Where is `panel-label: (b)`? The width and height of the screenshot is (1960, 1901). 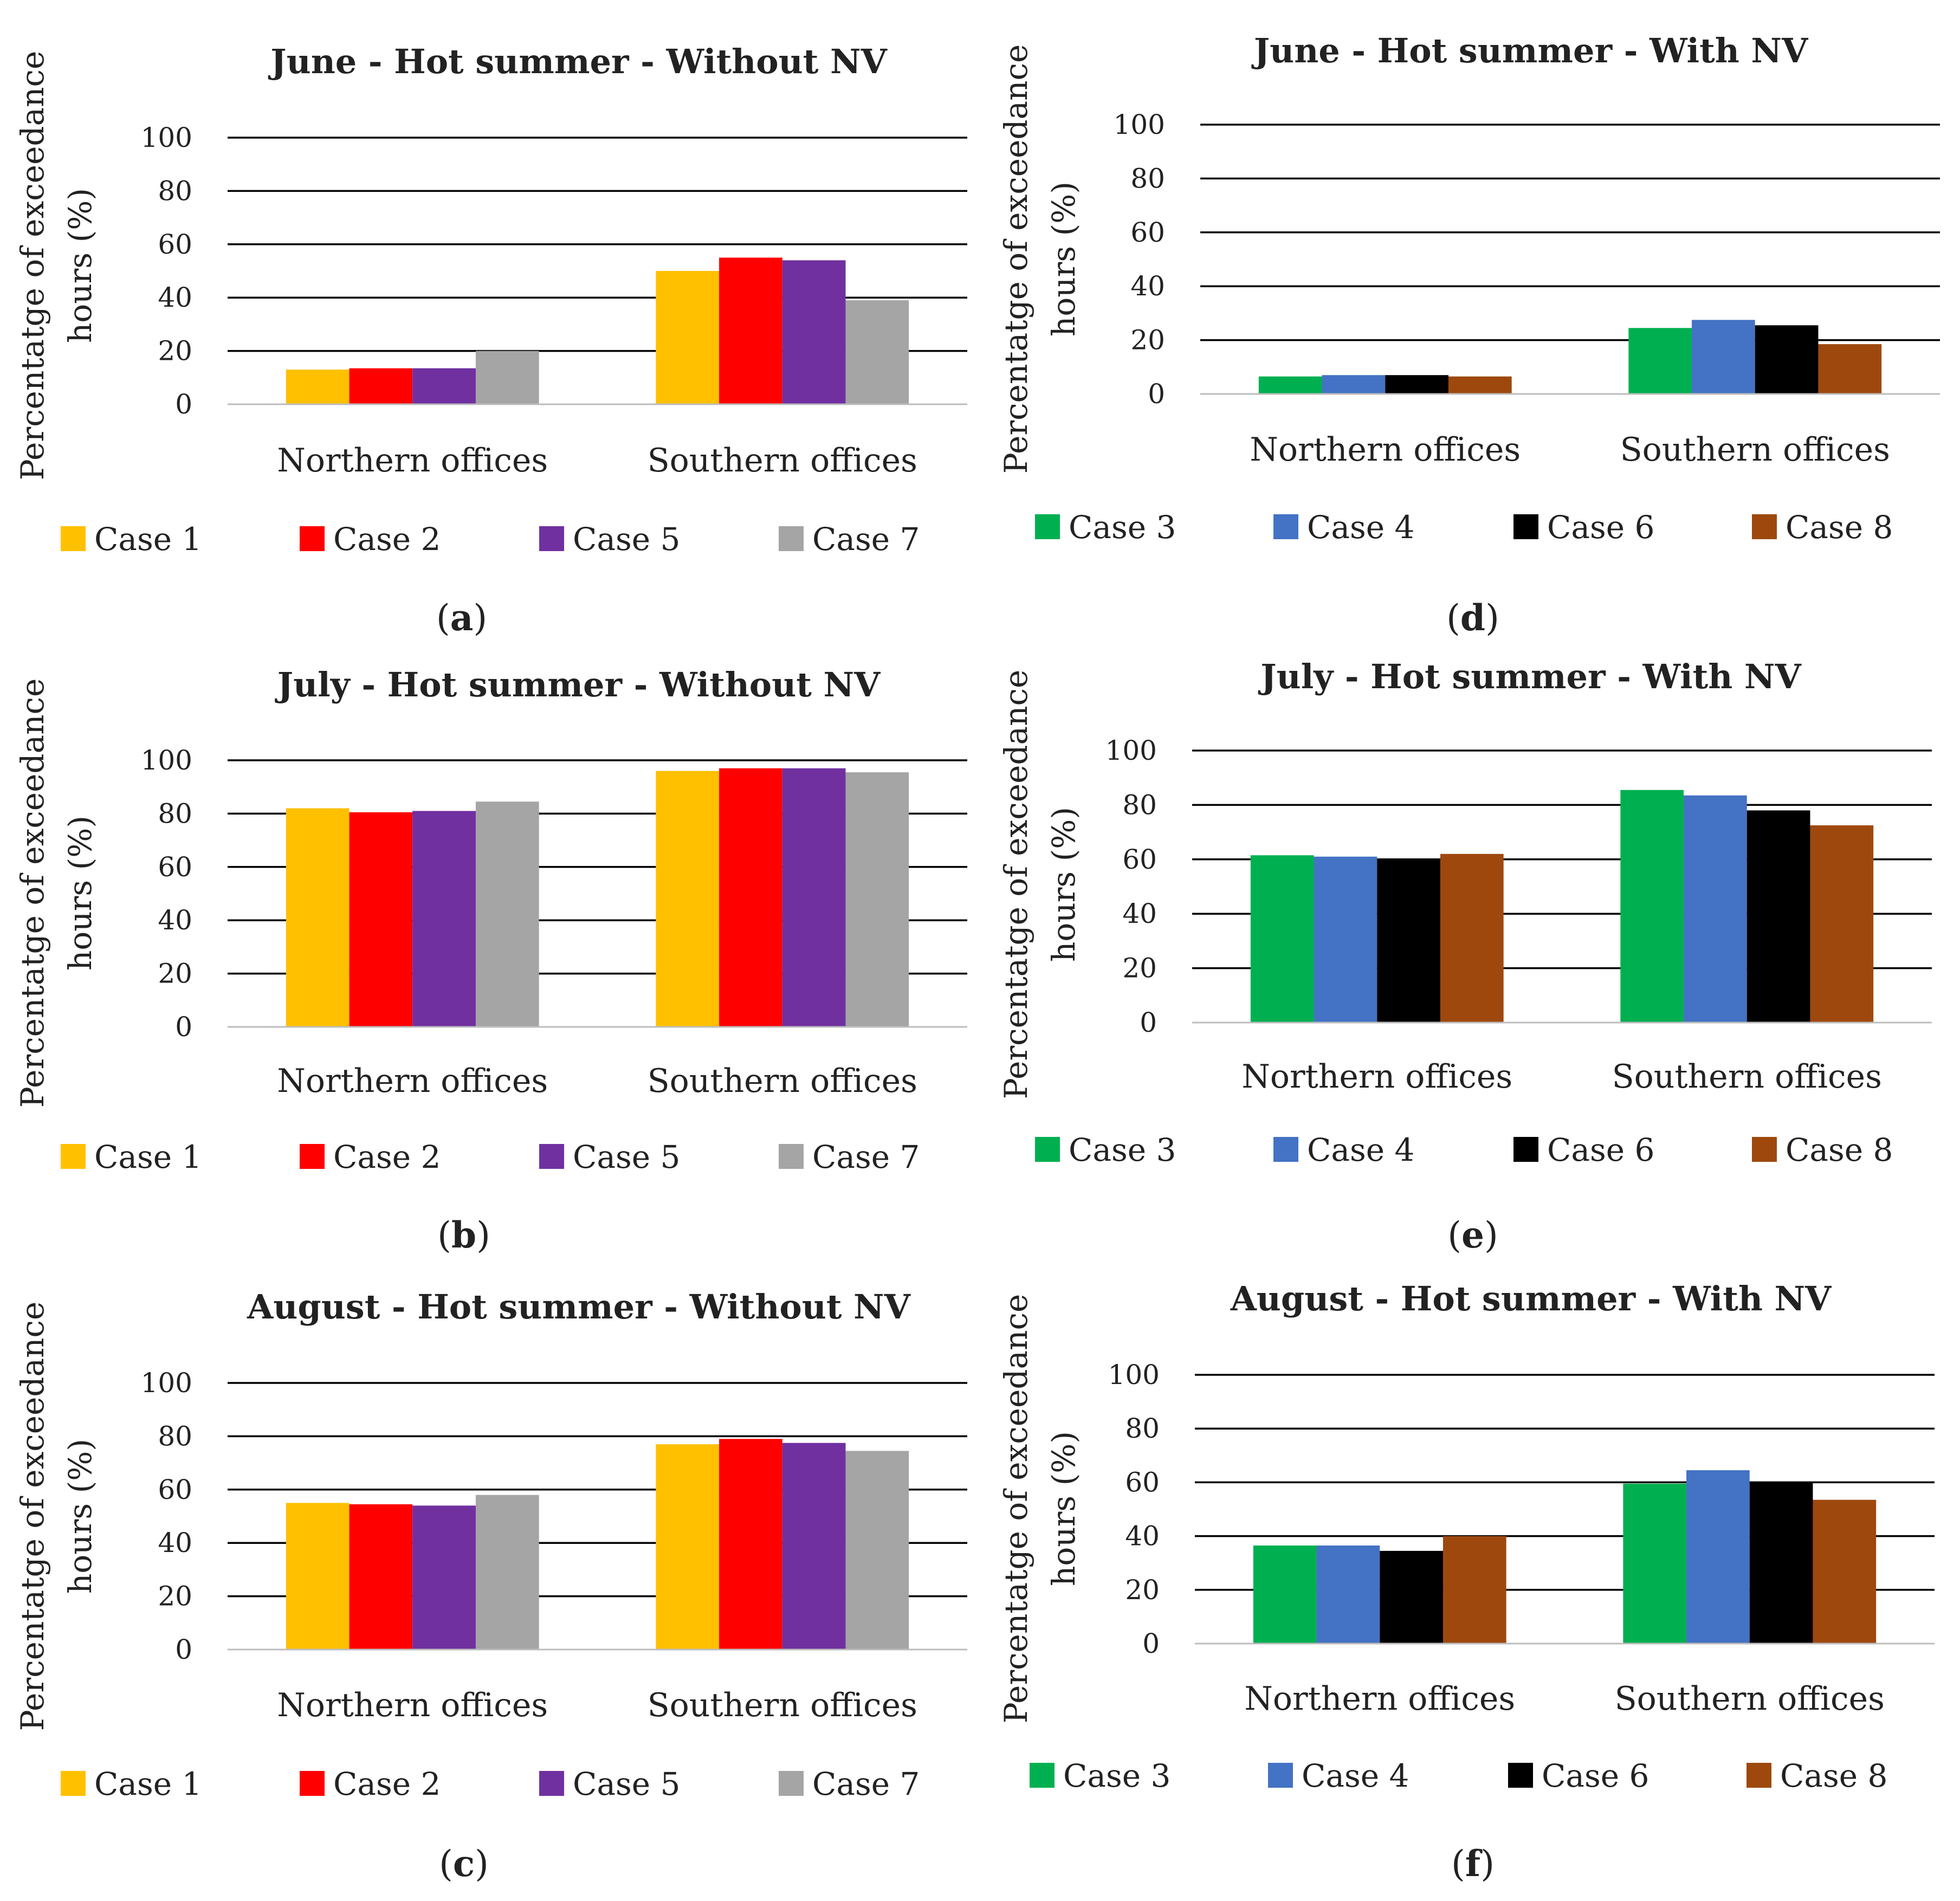 panel-label: (b) is located at coordinates (463, 1235).